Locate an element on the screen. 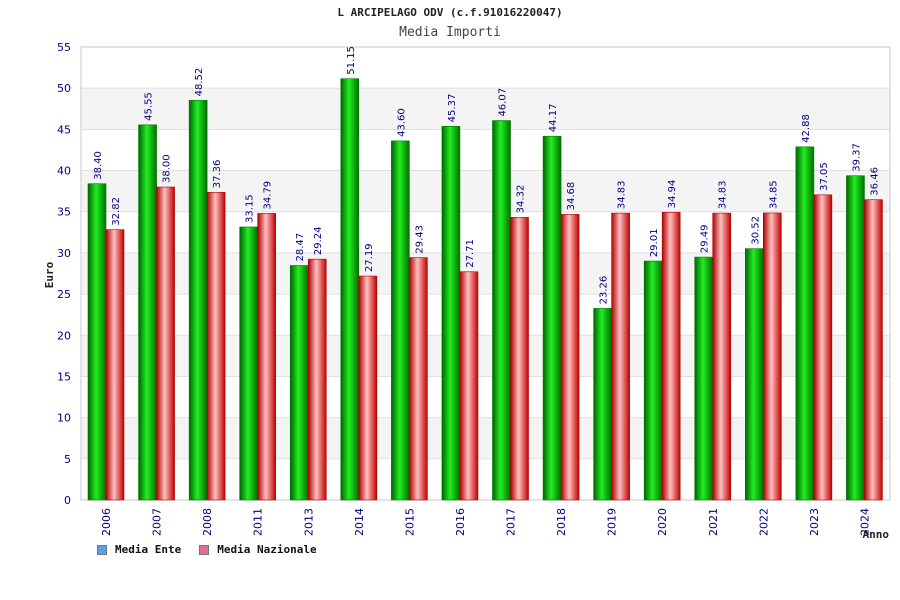  x-tick-label: 2021 is located at coordinates (713, 522).